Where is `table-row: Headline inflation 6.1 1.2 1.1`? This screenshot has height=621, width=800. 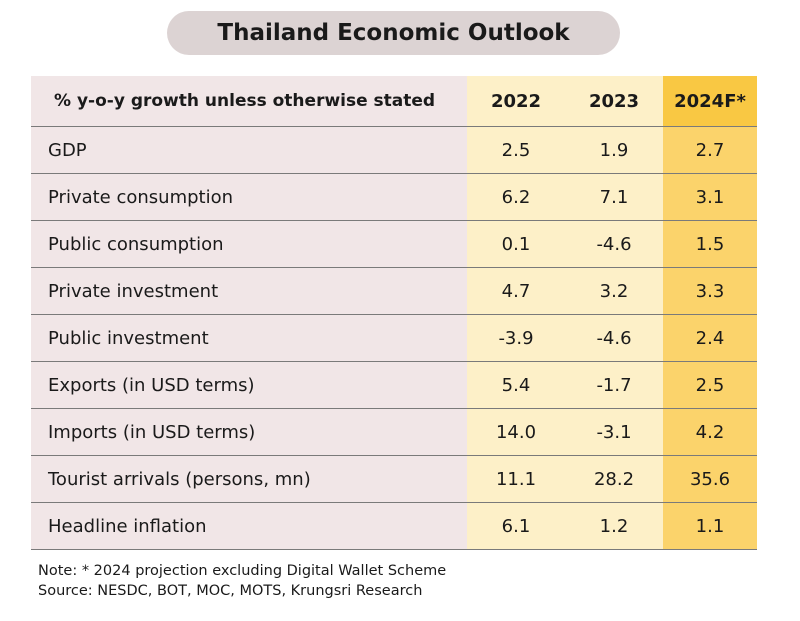 table-row: Headline inflation 6.1 1.2 1.1 is located at coordinates (394, 526).